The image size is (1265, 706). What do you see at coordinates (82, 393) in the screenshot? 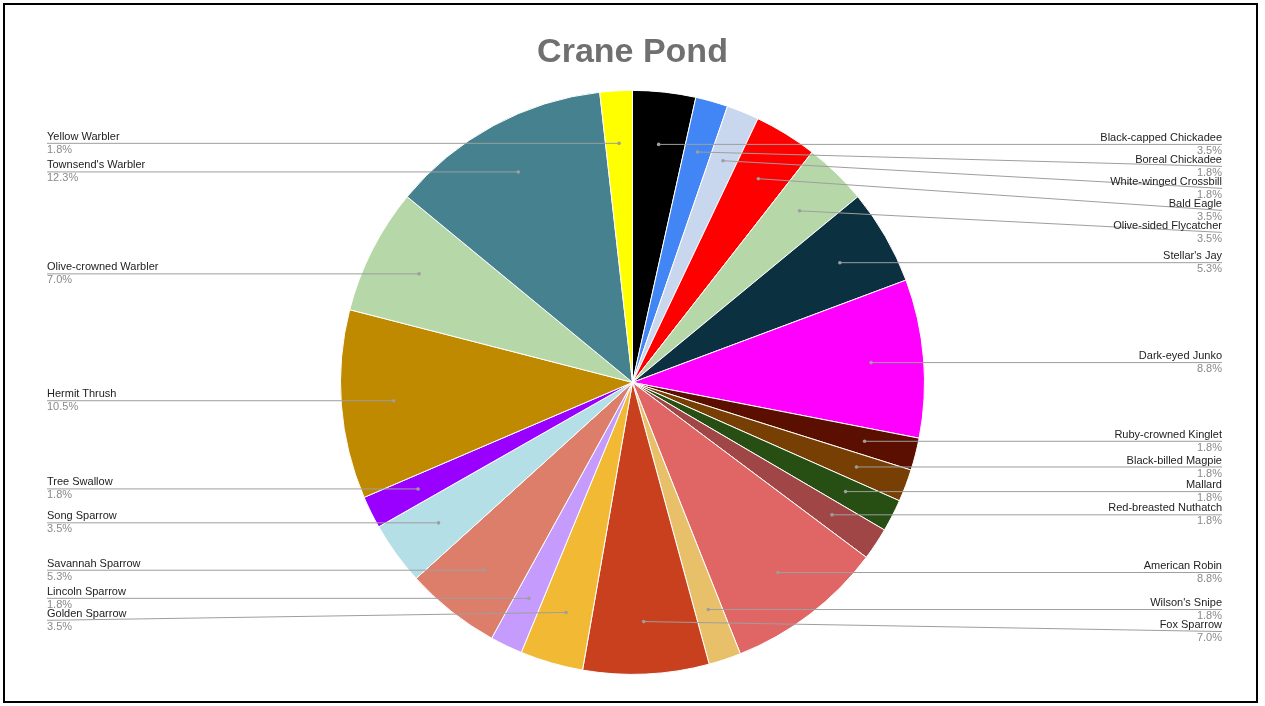
I see `slice-label: Hermit Thrush` at bounding box center [82, 393].